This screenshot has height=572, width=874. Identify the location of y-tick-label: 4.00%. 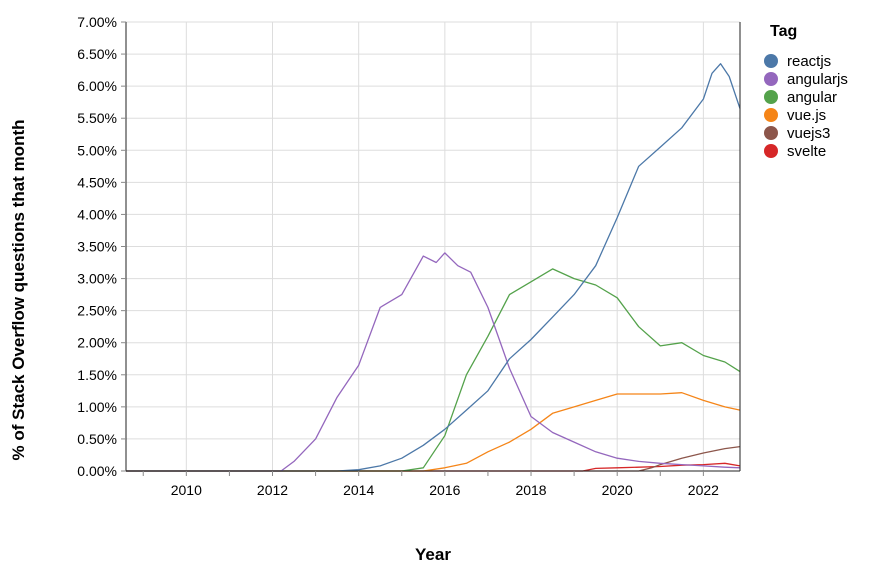
(97, 214).